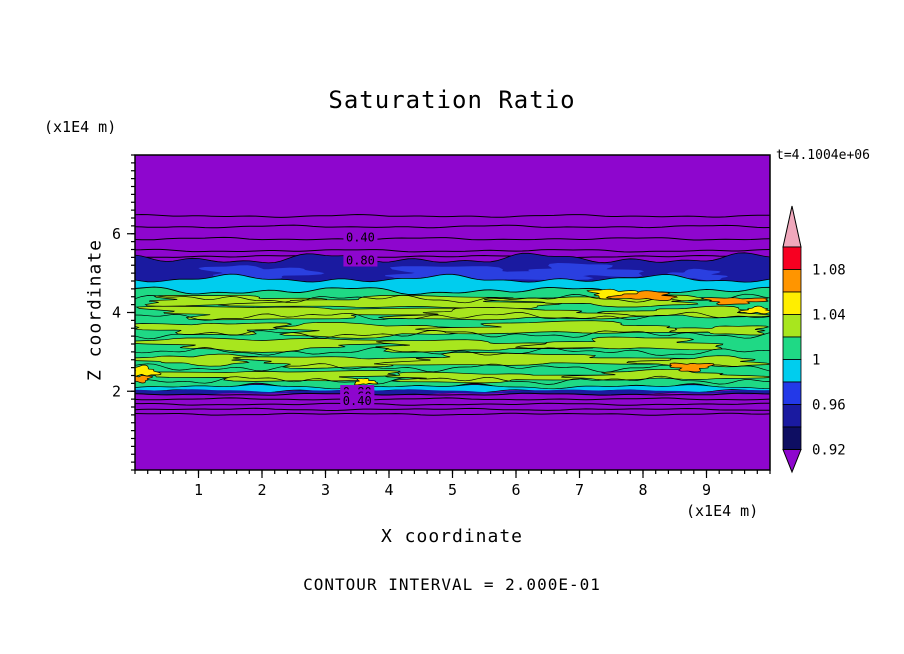 This screenshot has height=654, width=904. Describe the element at coordinates (515, 490) in the screenshot. I see `x-tick-label: 6` at that location.